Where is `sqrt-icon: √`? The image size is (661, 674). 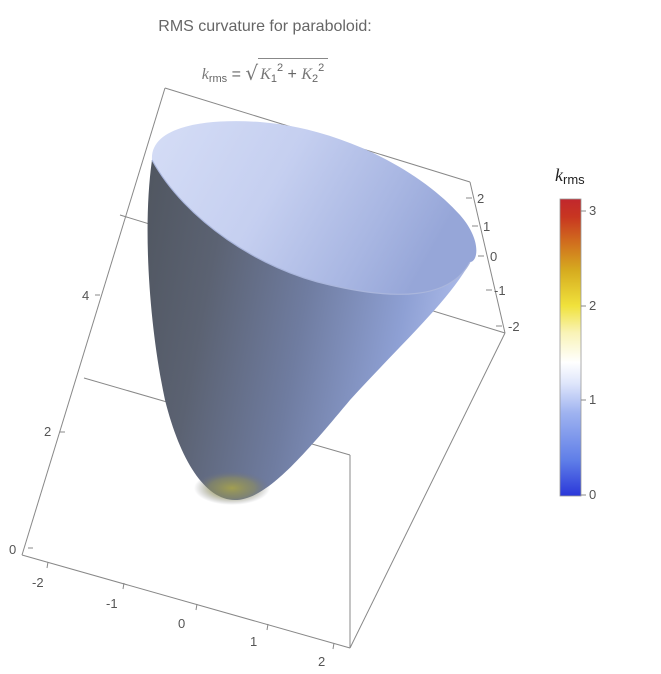
sqrt-icon: √ is located at coordinates (252, 73).